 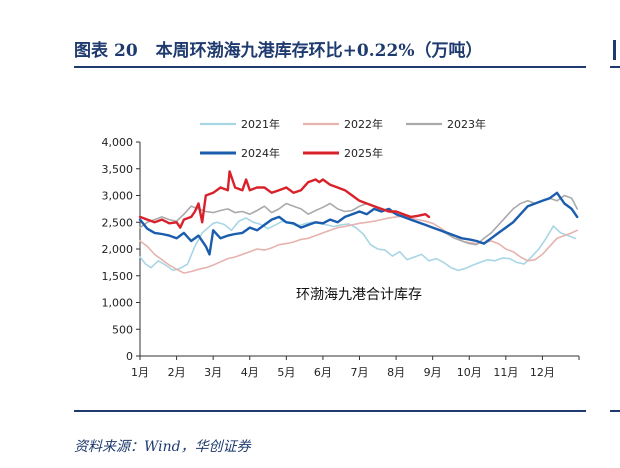 I want to click on x-tick-label: 3月, so click(x=213, y=372).